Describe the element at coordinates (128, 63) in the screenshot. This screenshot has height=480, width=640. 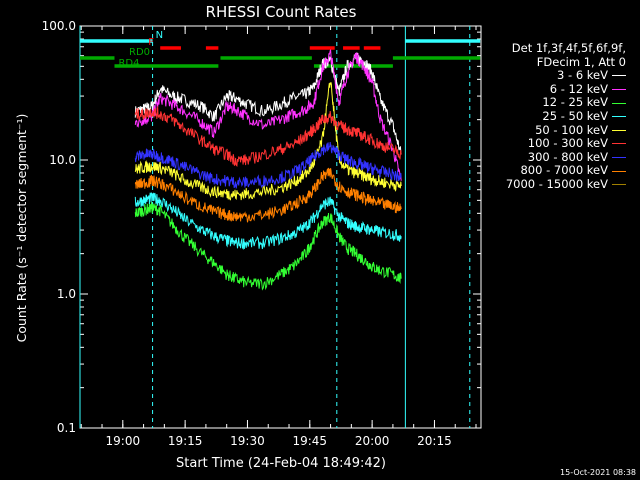
I see `flag-bar-label: RD4` at that location.